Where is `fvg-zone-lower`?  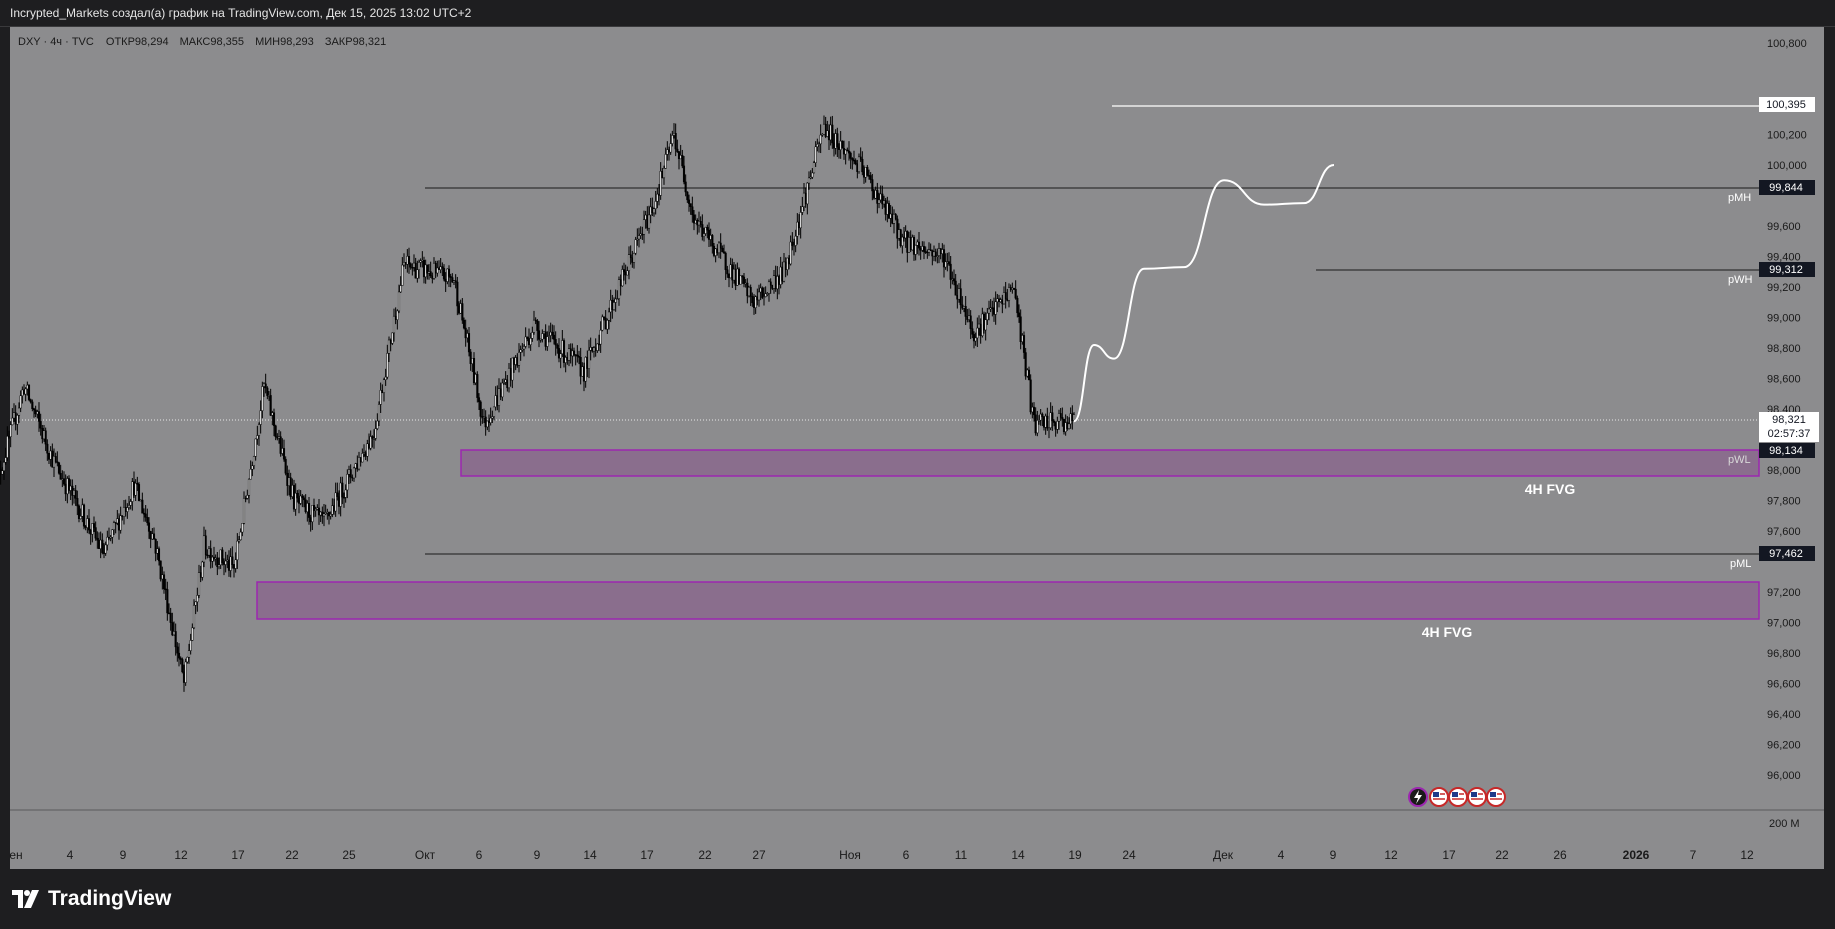 fvg-zone-lower is located at coordinates (1008, 600).